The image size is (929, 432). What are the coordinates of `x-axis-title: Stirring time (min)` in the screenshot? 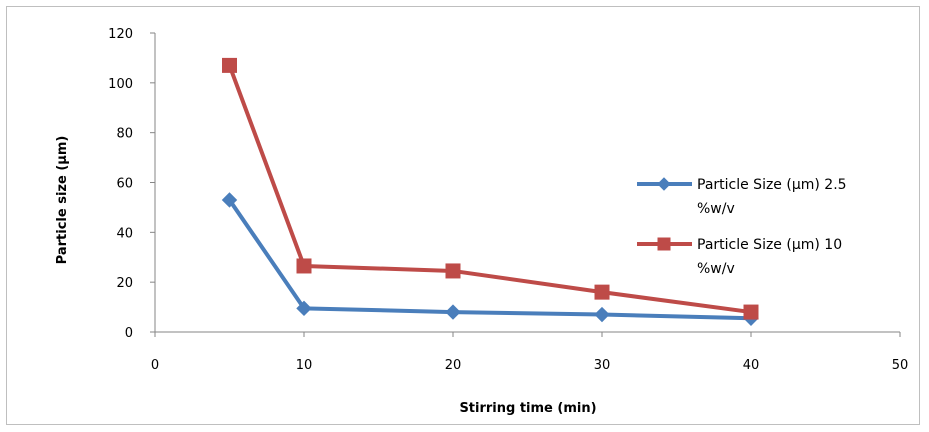 It's located at (527, 408).